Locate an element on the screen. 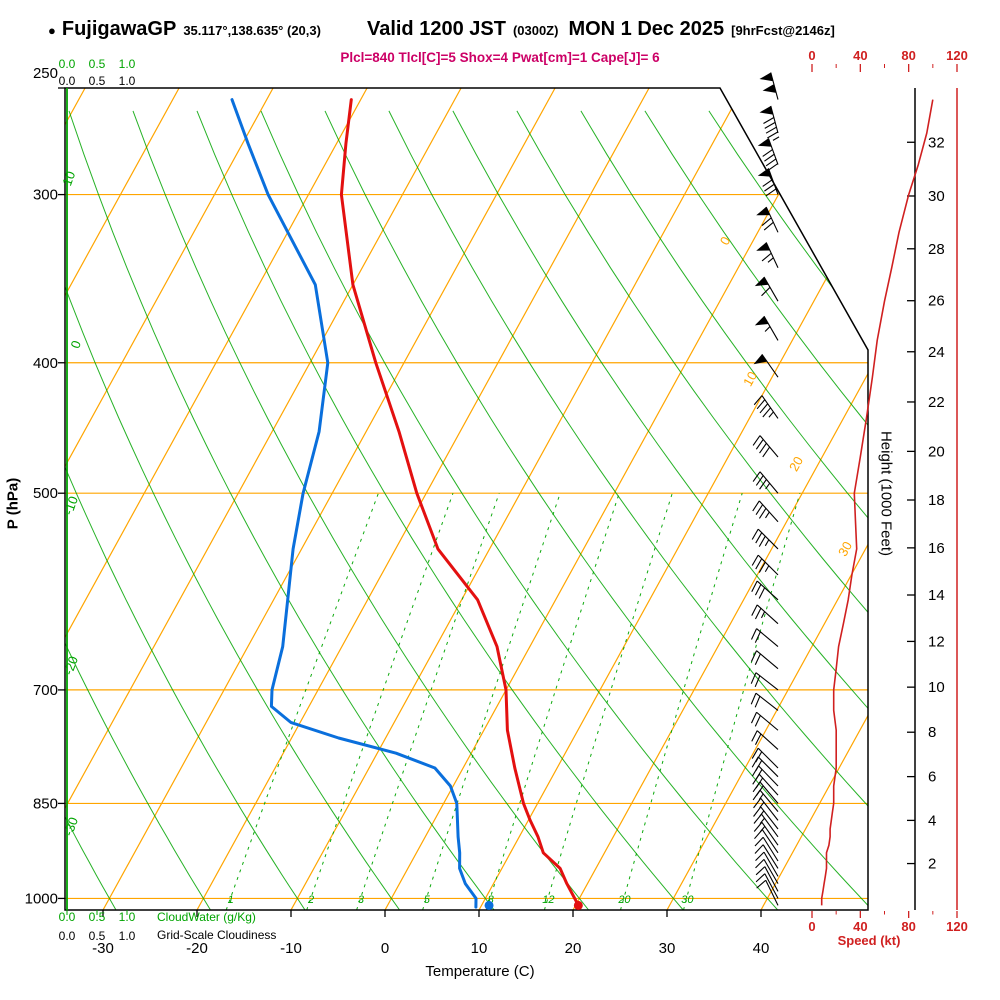  temperature-tick-labels: -30 -20 -10 0 10 20 30 40 is located at coordinates (430, 933).